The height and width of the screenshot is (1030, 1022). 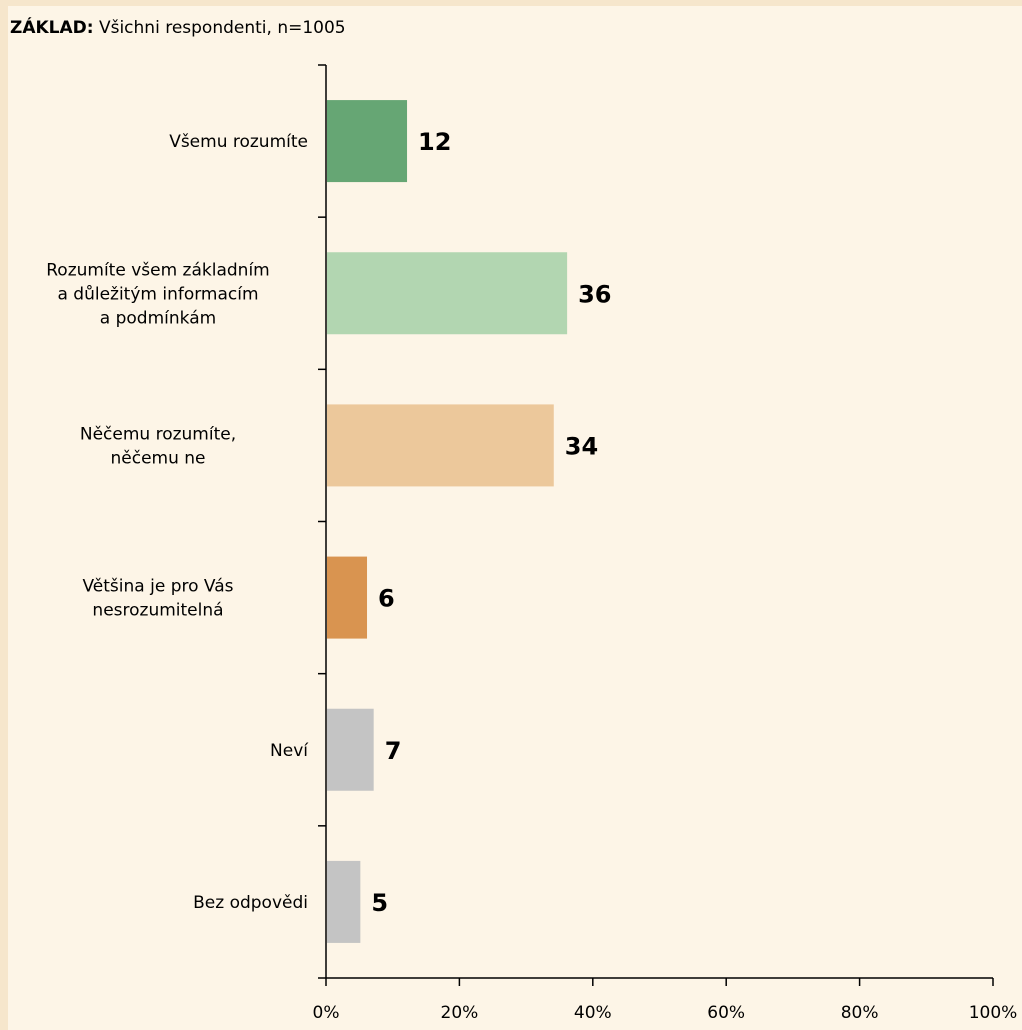 What do you see at coordinates (993, 1013) in the screenshot?
I see `x-tick-label: 100%` at bounding box center [993, 1013].